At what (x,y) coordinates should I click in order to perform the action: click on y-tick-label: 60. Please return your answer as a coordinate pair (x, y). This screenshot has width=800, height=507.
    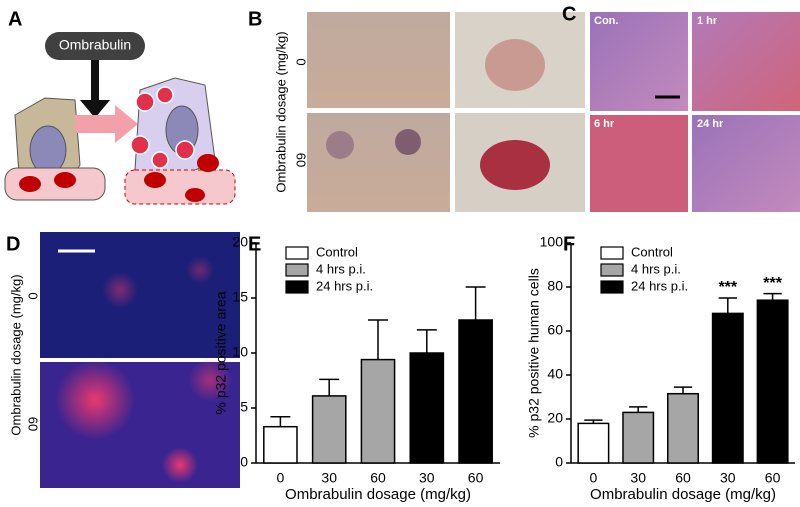
    Looking at the image, I should click on (555, 330).